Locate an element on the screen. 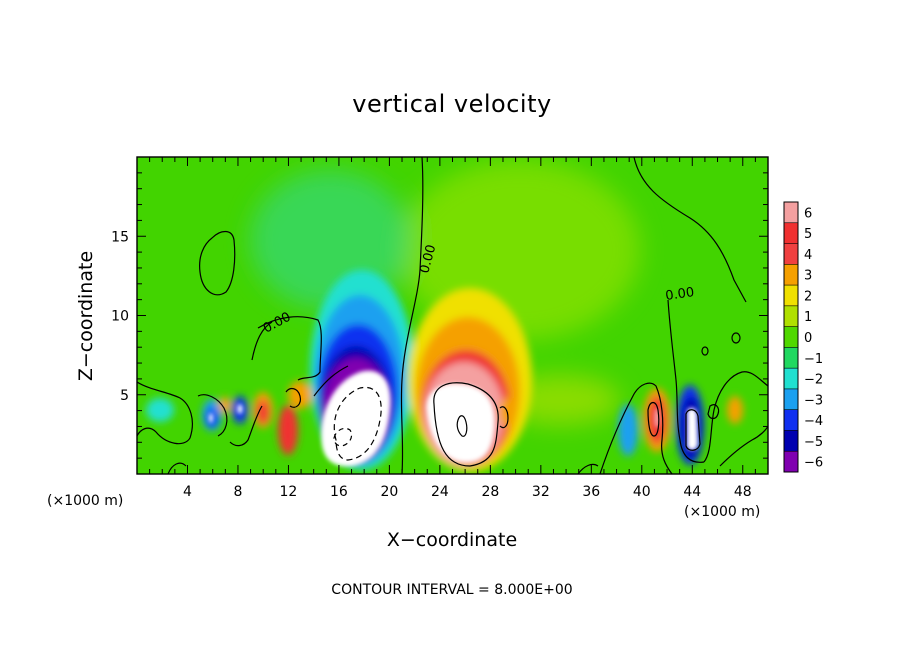 This screenshot has height=654, width=904. zero-contour-center-mid is located at coordinates (331, 381).